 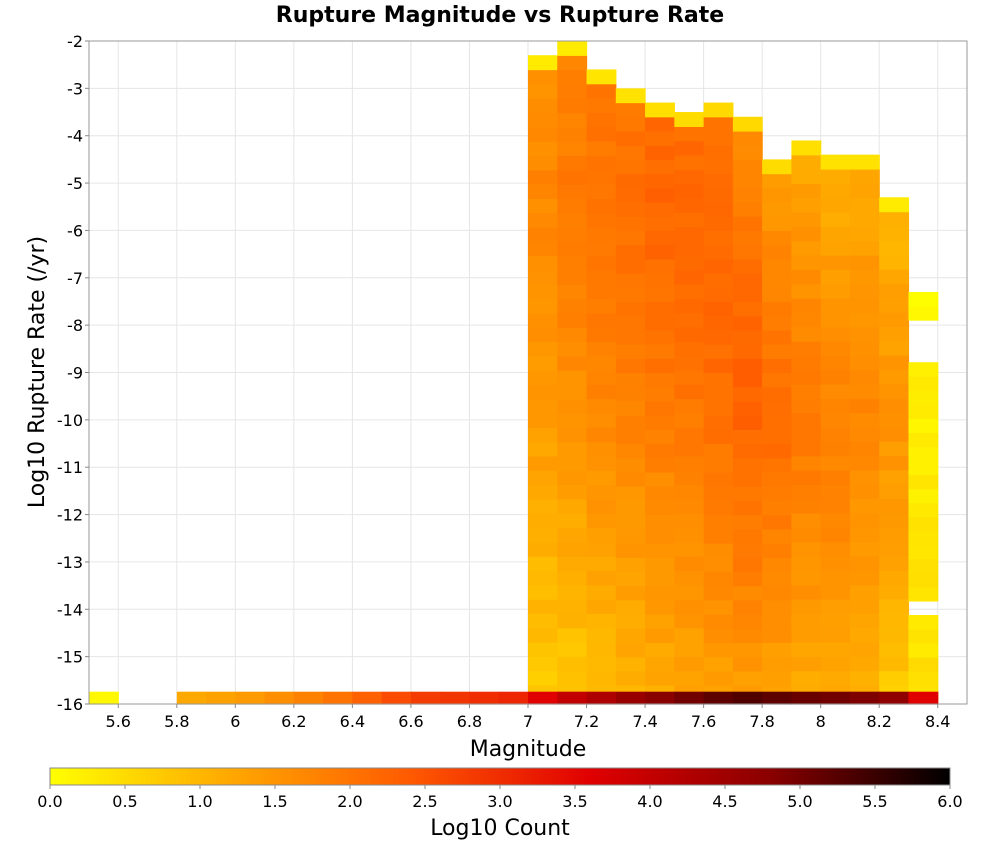 I want to click on colorbar-label: Log10 Count, so click(x=500, y=828).